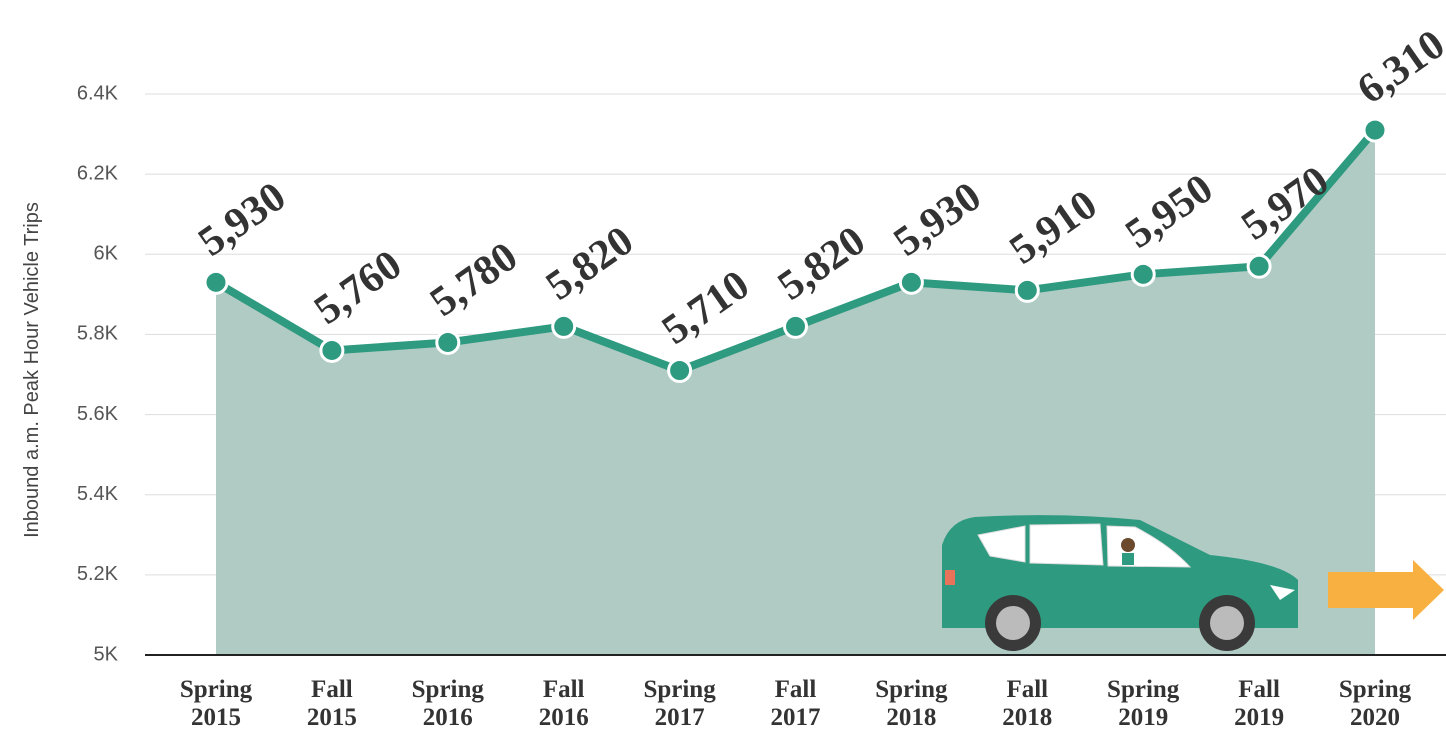  I want to click on value-label: 5,780, so click(474, 280).